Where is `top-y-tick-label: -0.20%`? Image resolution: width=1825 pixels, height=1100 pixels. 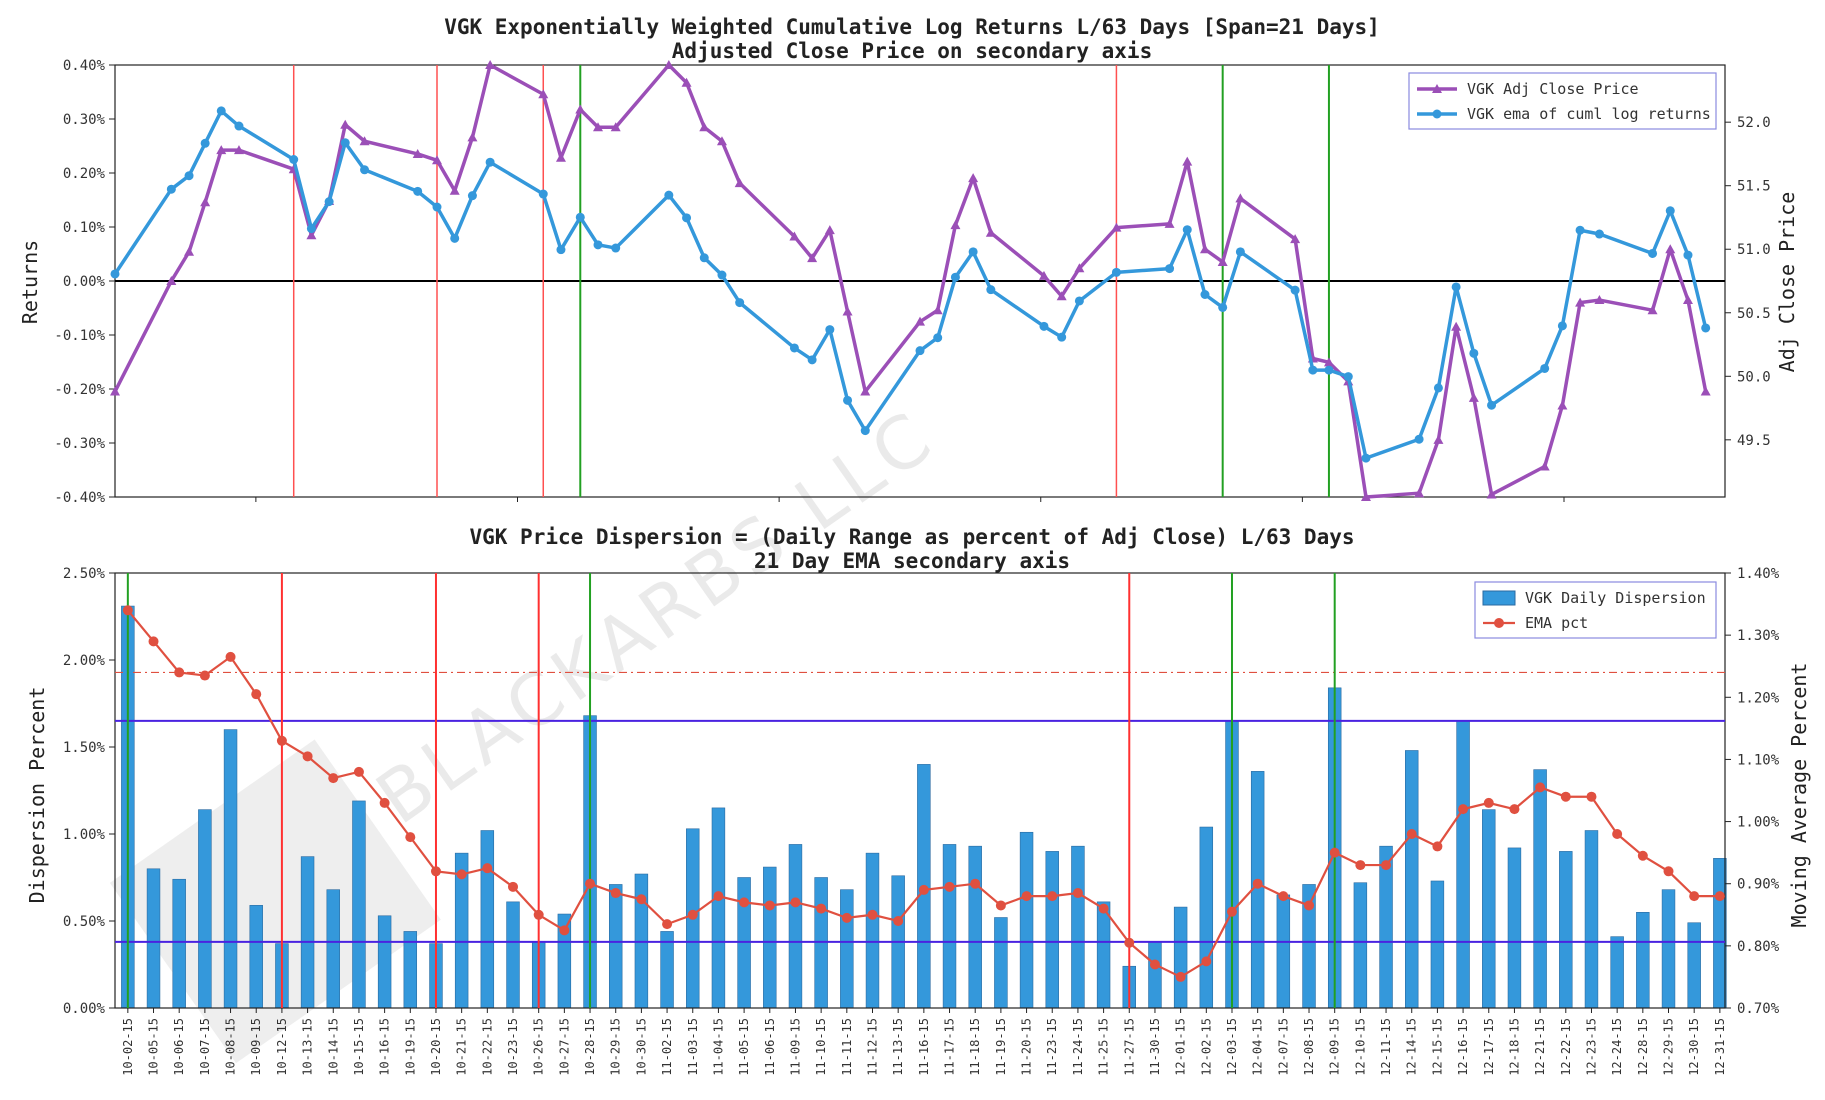
top-y-tick-label: -0.20% is located at coordinates (79, 390).